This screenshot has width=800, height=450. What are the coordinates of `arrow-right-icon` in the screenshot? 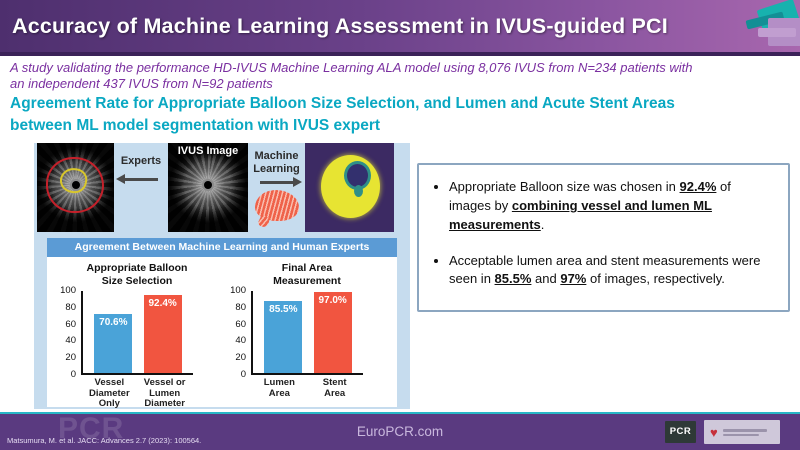 It's located at (280, 182).